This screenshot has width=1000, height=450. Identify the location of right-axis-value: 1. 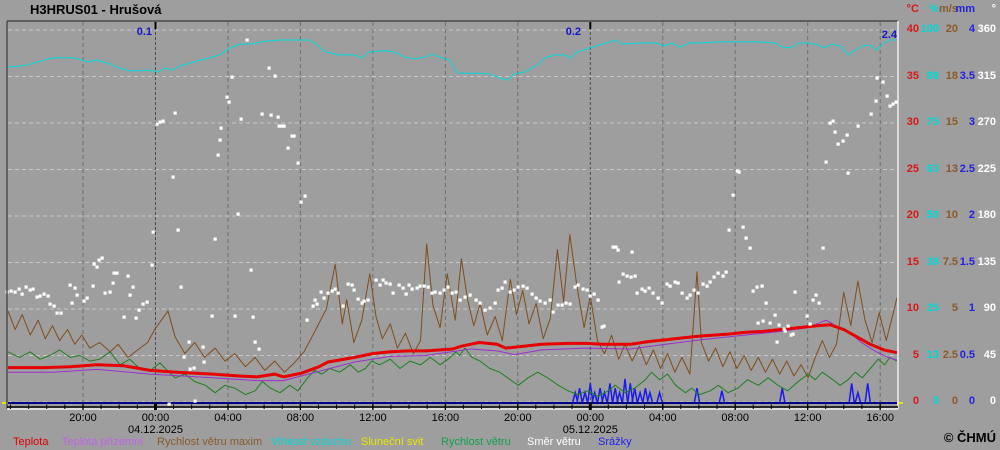
(971, 308).